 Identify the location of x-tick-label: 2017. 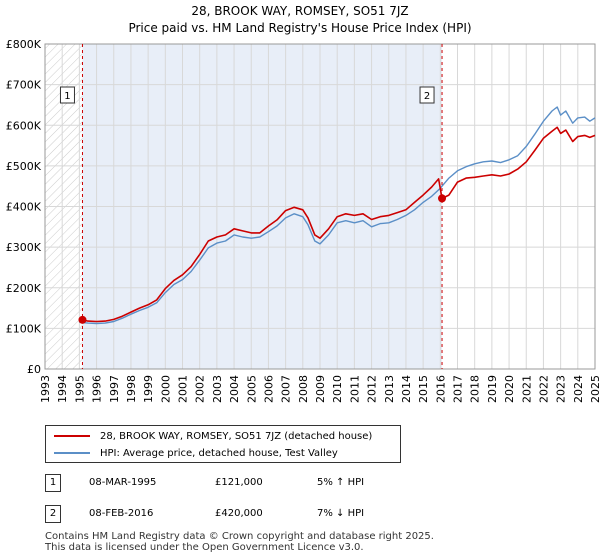
(458, 389).